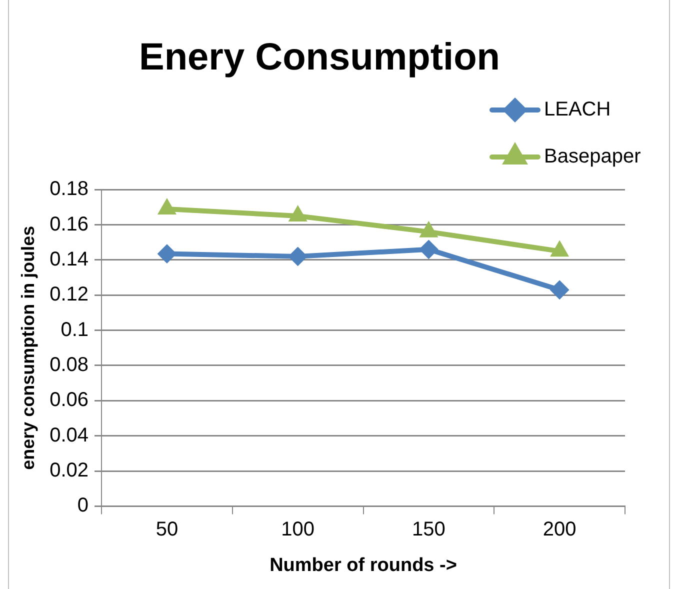  What do you see at coordinates (83, 505) in the screenshot?
I see `y-tick-label: 0` at bounding box center [83, 505].